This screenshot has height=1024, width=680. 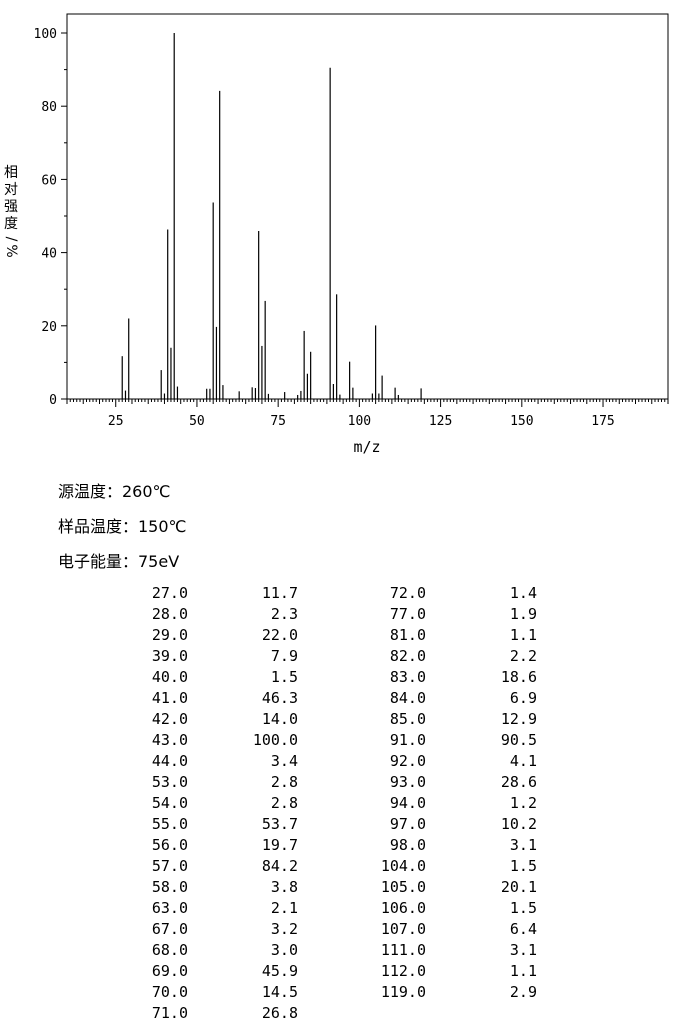 I want to click on table-intensity-cell: 20.1, so click(x=518, y=887).